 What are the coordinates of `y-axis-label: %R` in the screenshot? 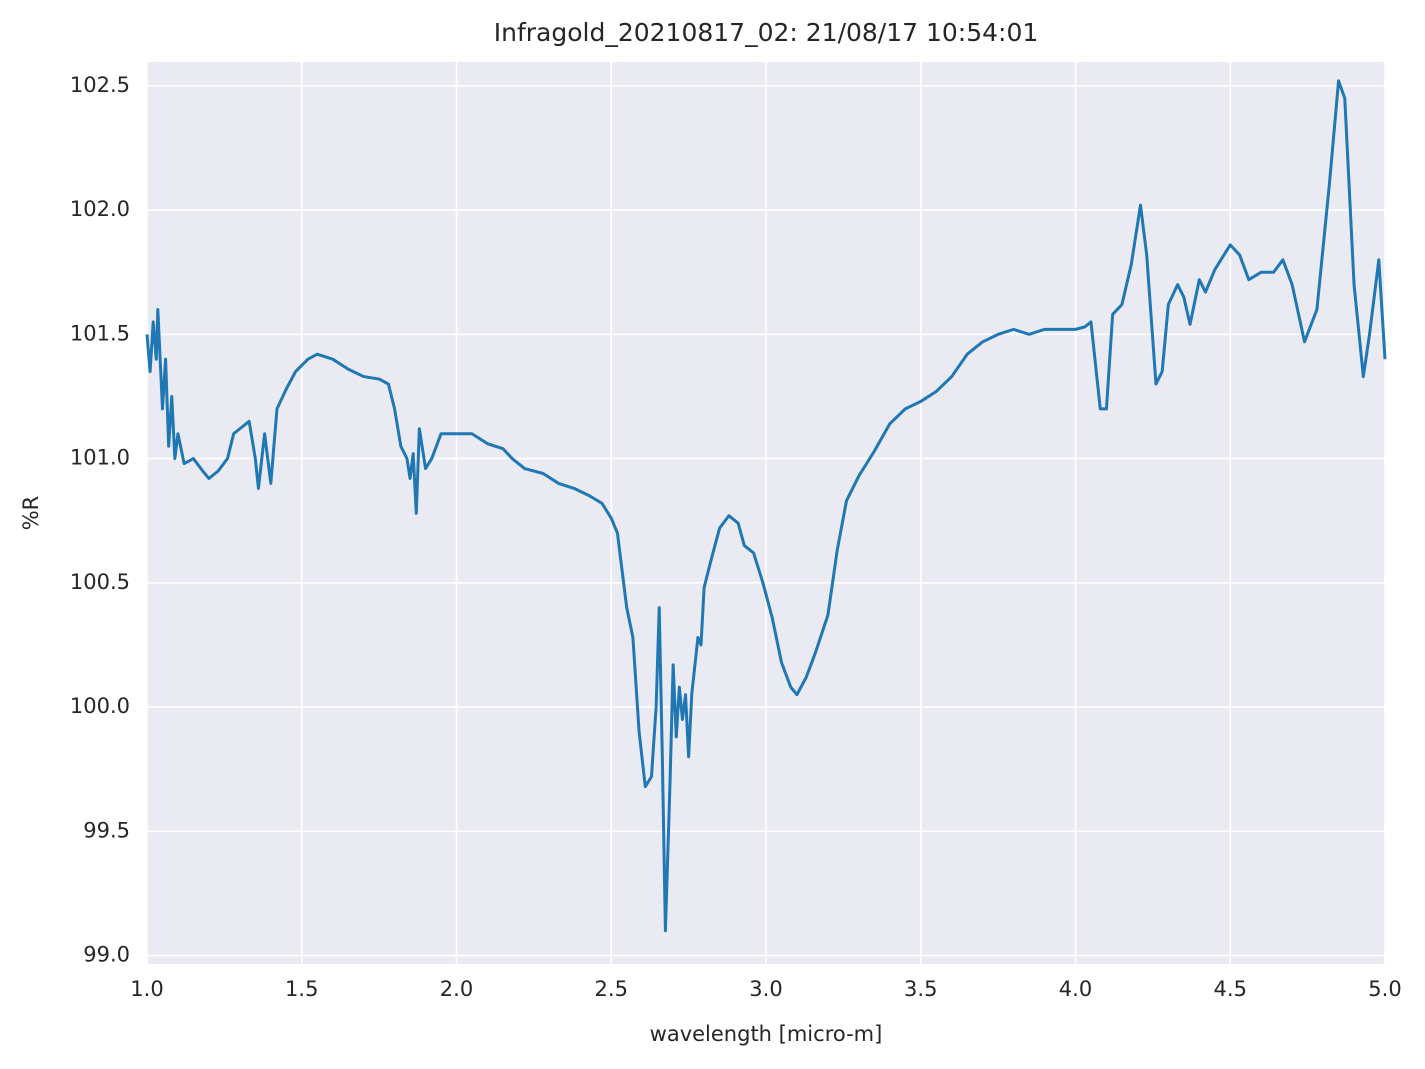 It's located at (31, 513).